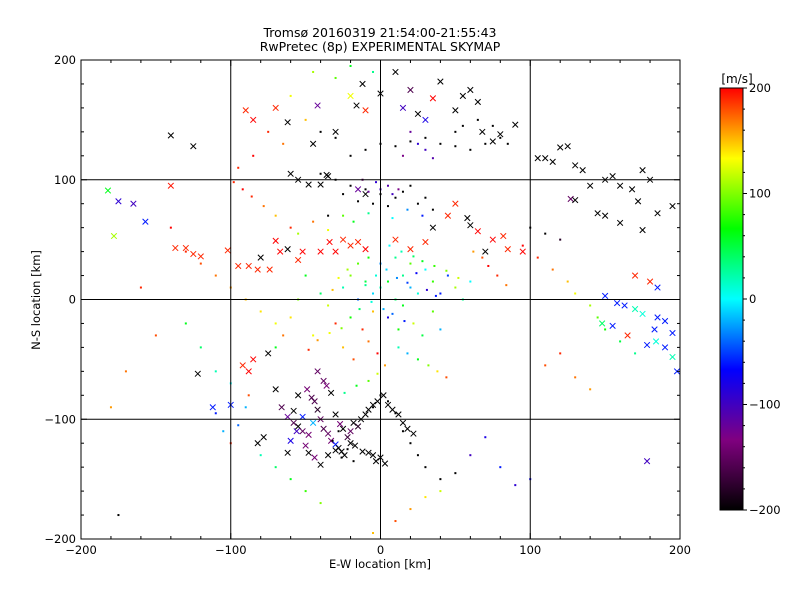  I want to click on y-tick-label: −200, so click(60, 539).